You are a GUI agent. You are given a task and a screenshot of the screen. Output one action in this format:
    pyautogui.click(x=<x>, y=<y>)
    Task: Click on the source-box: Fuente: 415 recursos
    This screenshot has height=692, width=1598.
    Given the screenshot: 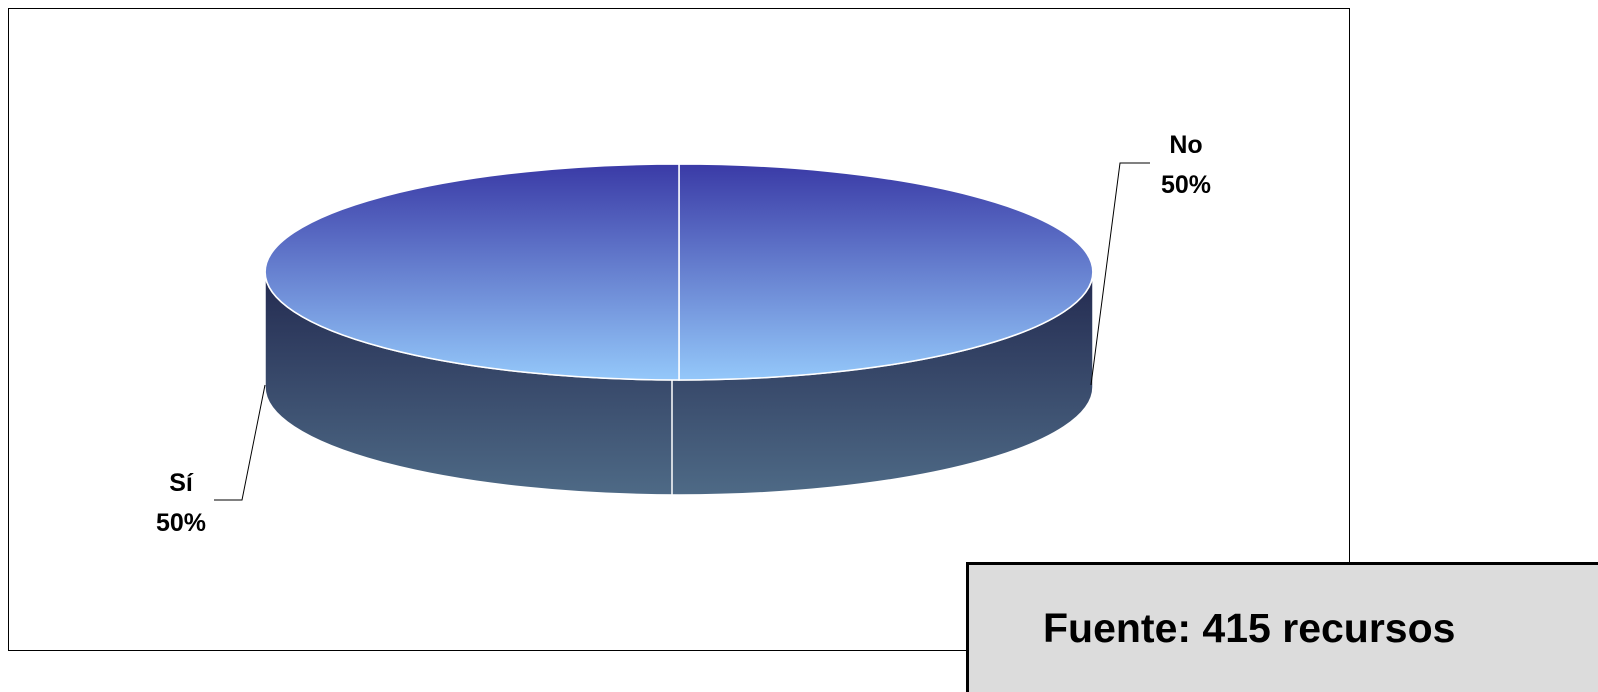 What is the action you would take?
    pyautogui.click(x=1282, y=627)
    